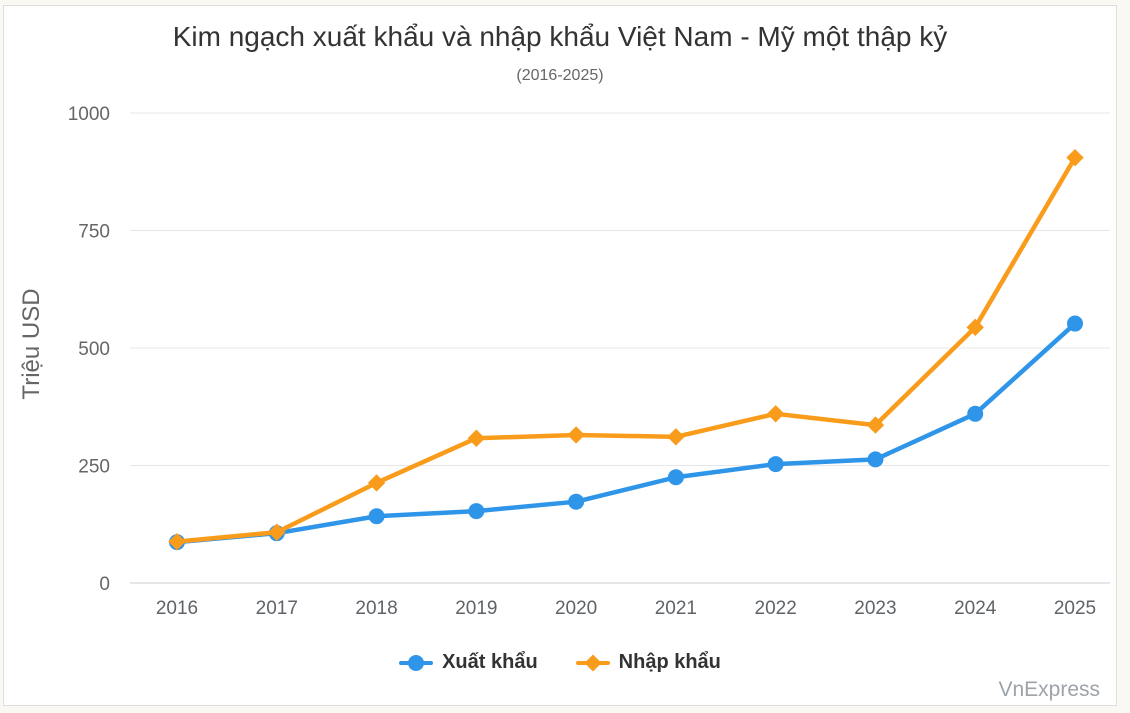 The height and width of the screenshot is (713, 1130). Describe the element at coordinates (94, 232) in the screenshot. I see `y-tick-label: 750` at that location.